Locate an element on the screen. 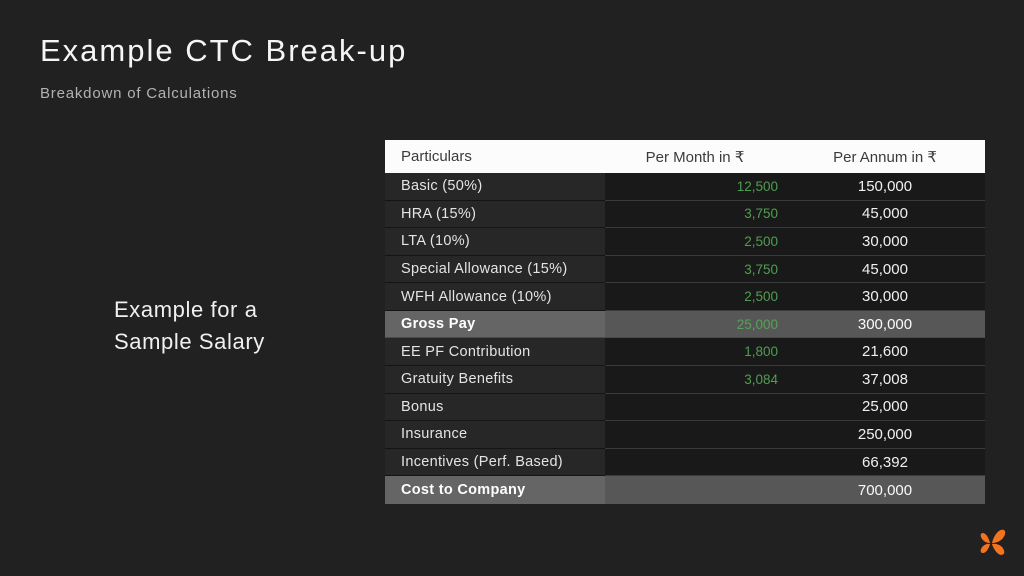  per-month-cell: 3,084 is located at coordinates (695, 380).